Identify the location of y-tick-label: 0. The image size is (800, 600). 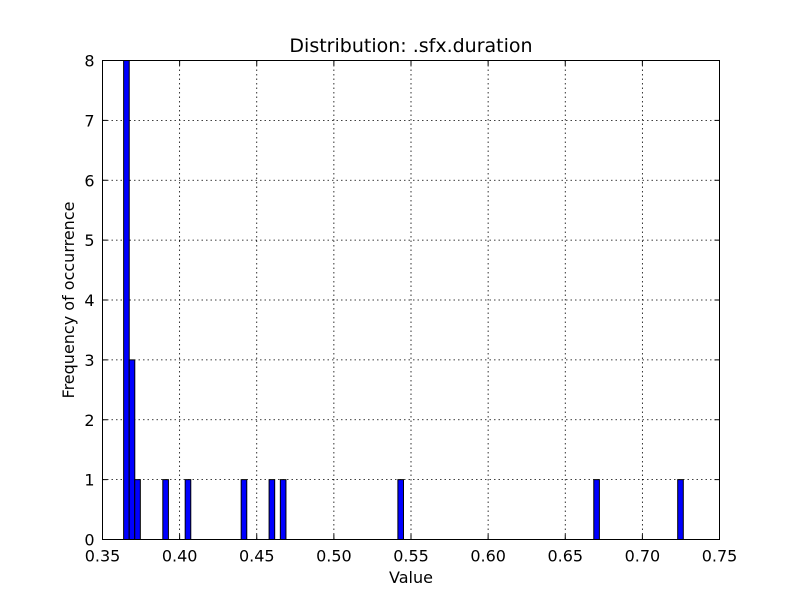
(89, 540).